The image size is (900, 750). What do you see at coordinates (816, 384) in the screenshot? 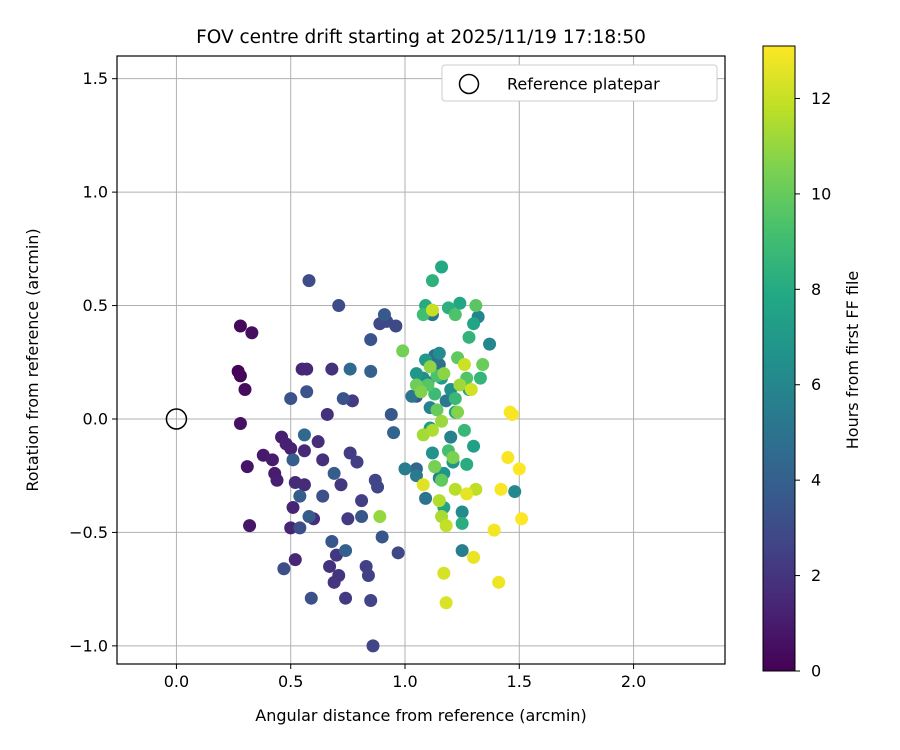
I see `colorbar-tick-label: 6` at bounding box center [816, 384].